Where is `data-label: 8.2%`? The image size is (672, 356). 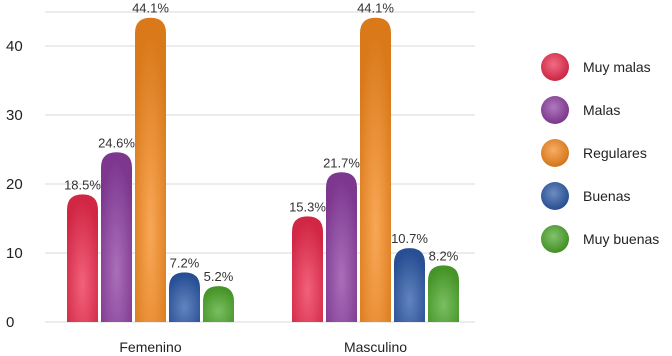 data-label: 8.2% is located at coordinates (444, 255).